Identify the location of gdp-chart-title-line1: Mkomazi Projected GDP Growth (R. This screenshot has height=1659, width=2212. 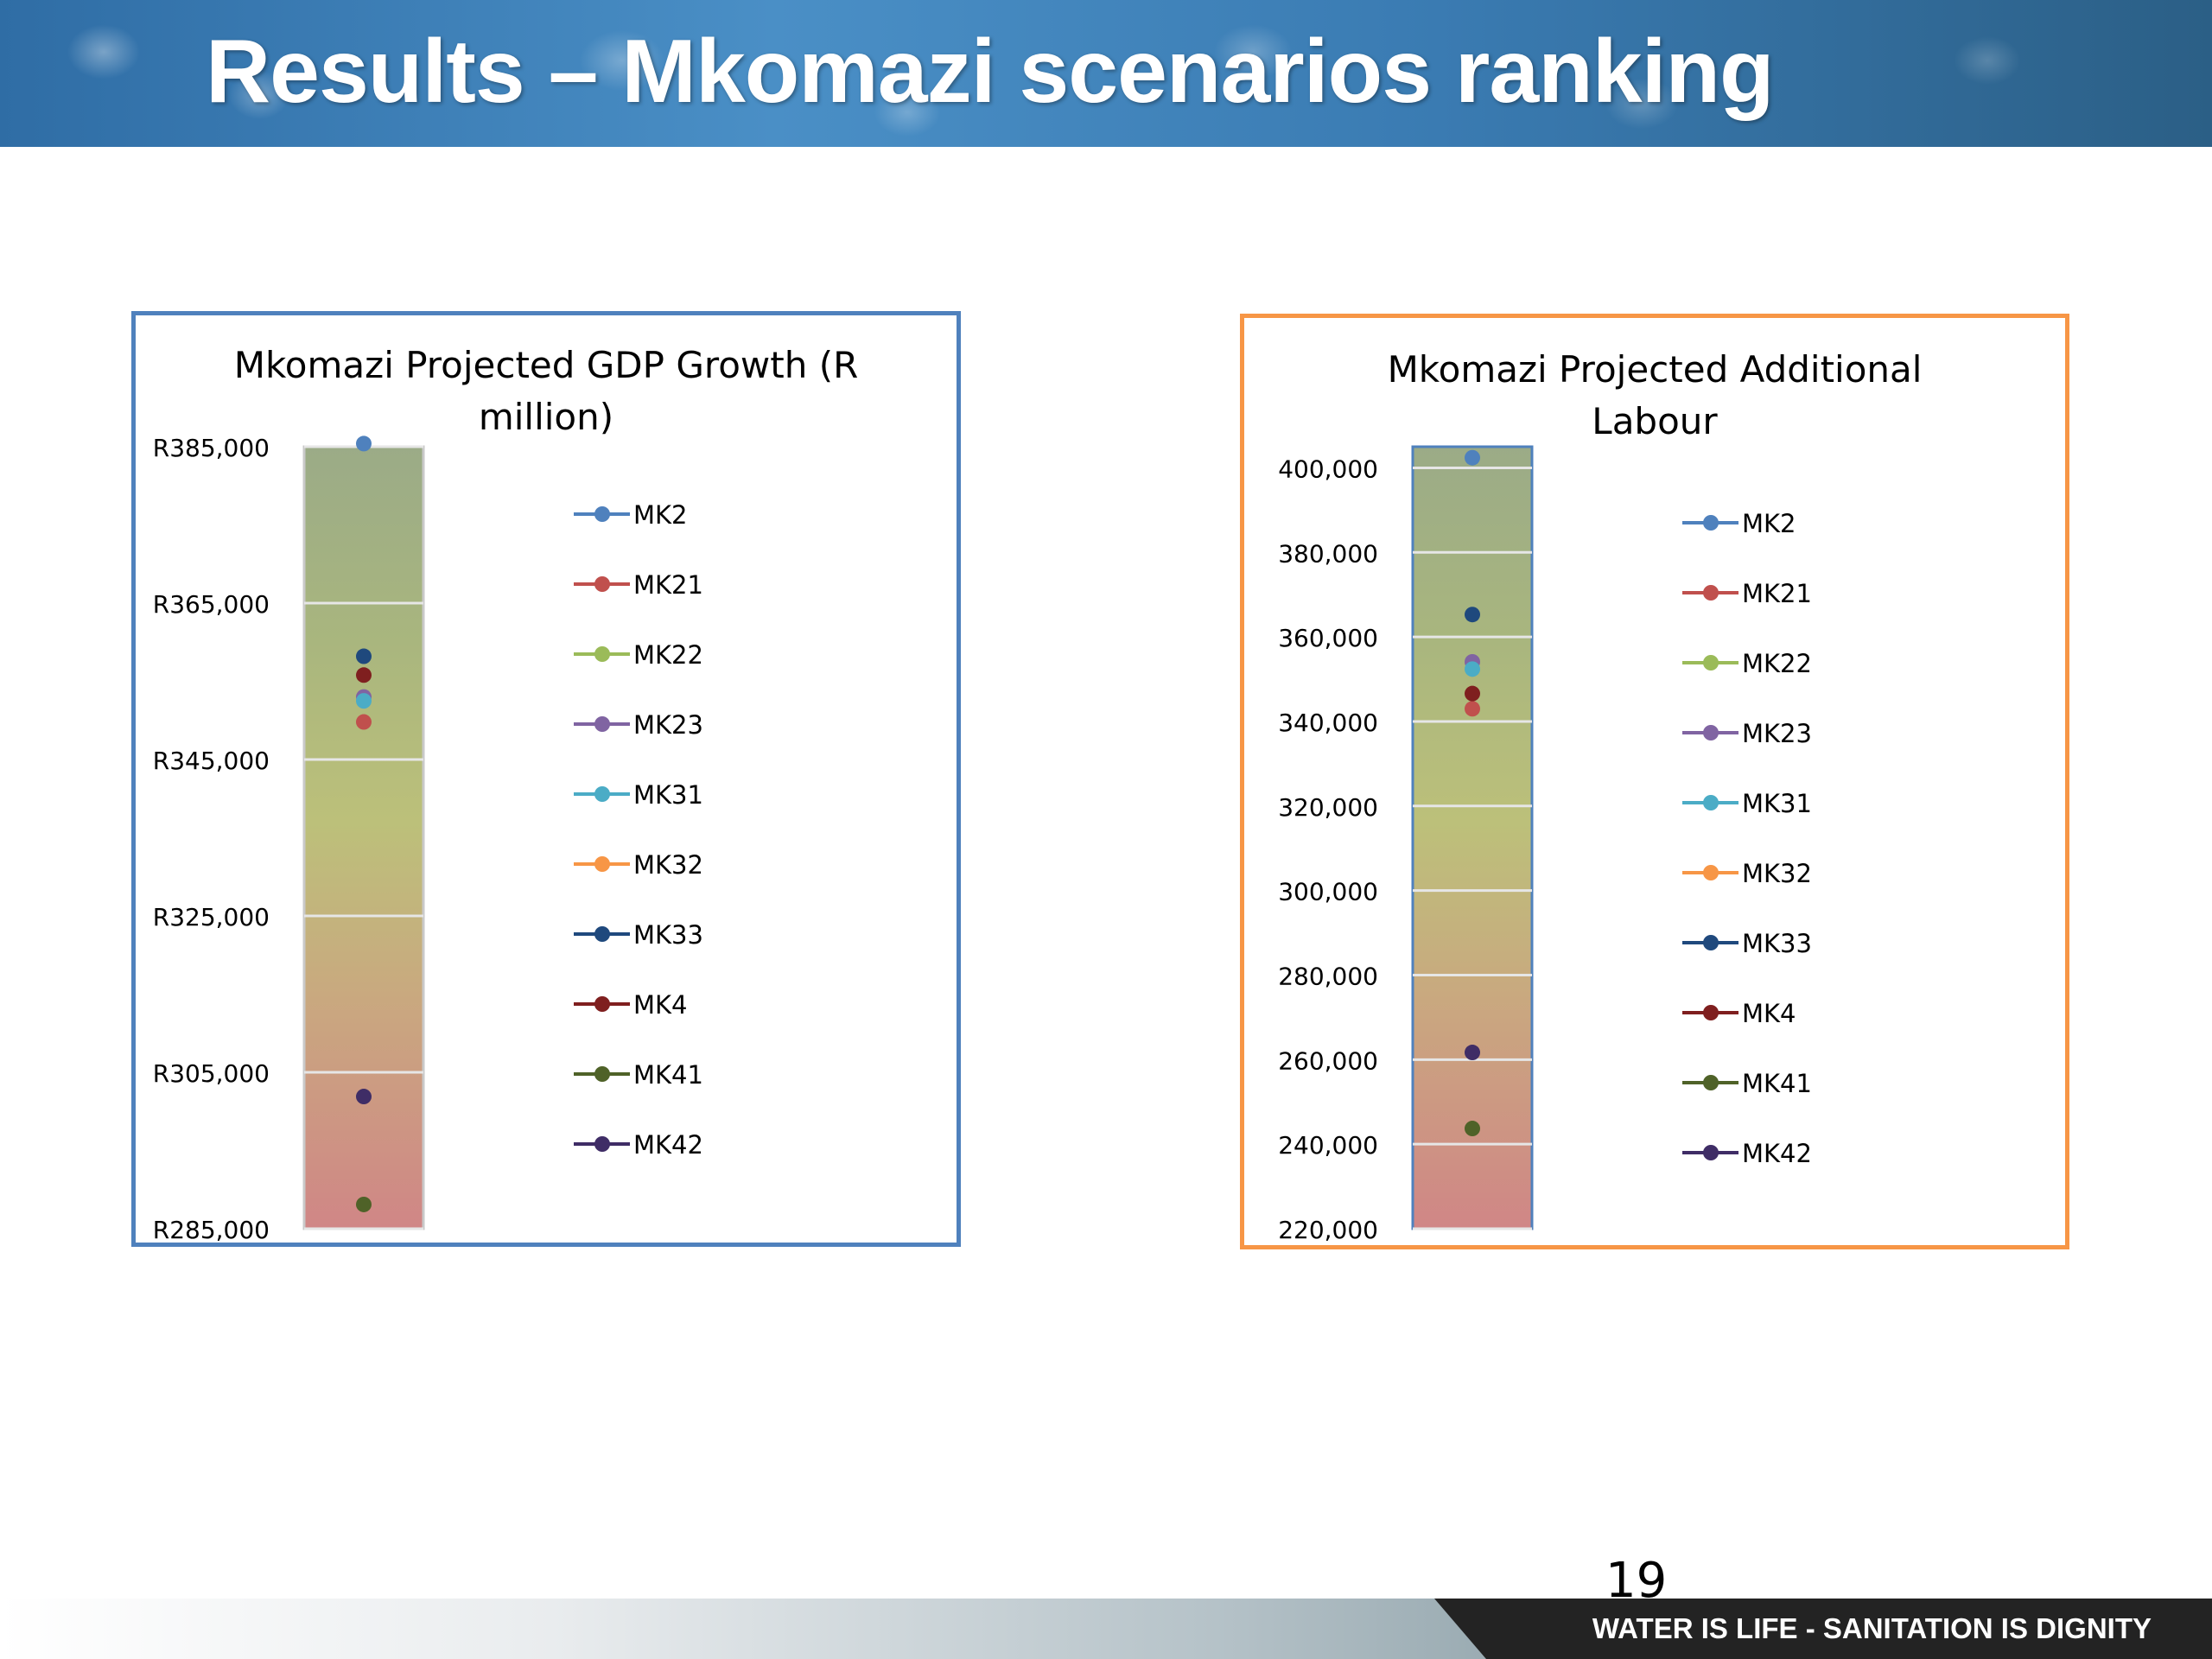
(546, 365).